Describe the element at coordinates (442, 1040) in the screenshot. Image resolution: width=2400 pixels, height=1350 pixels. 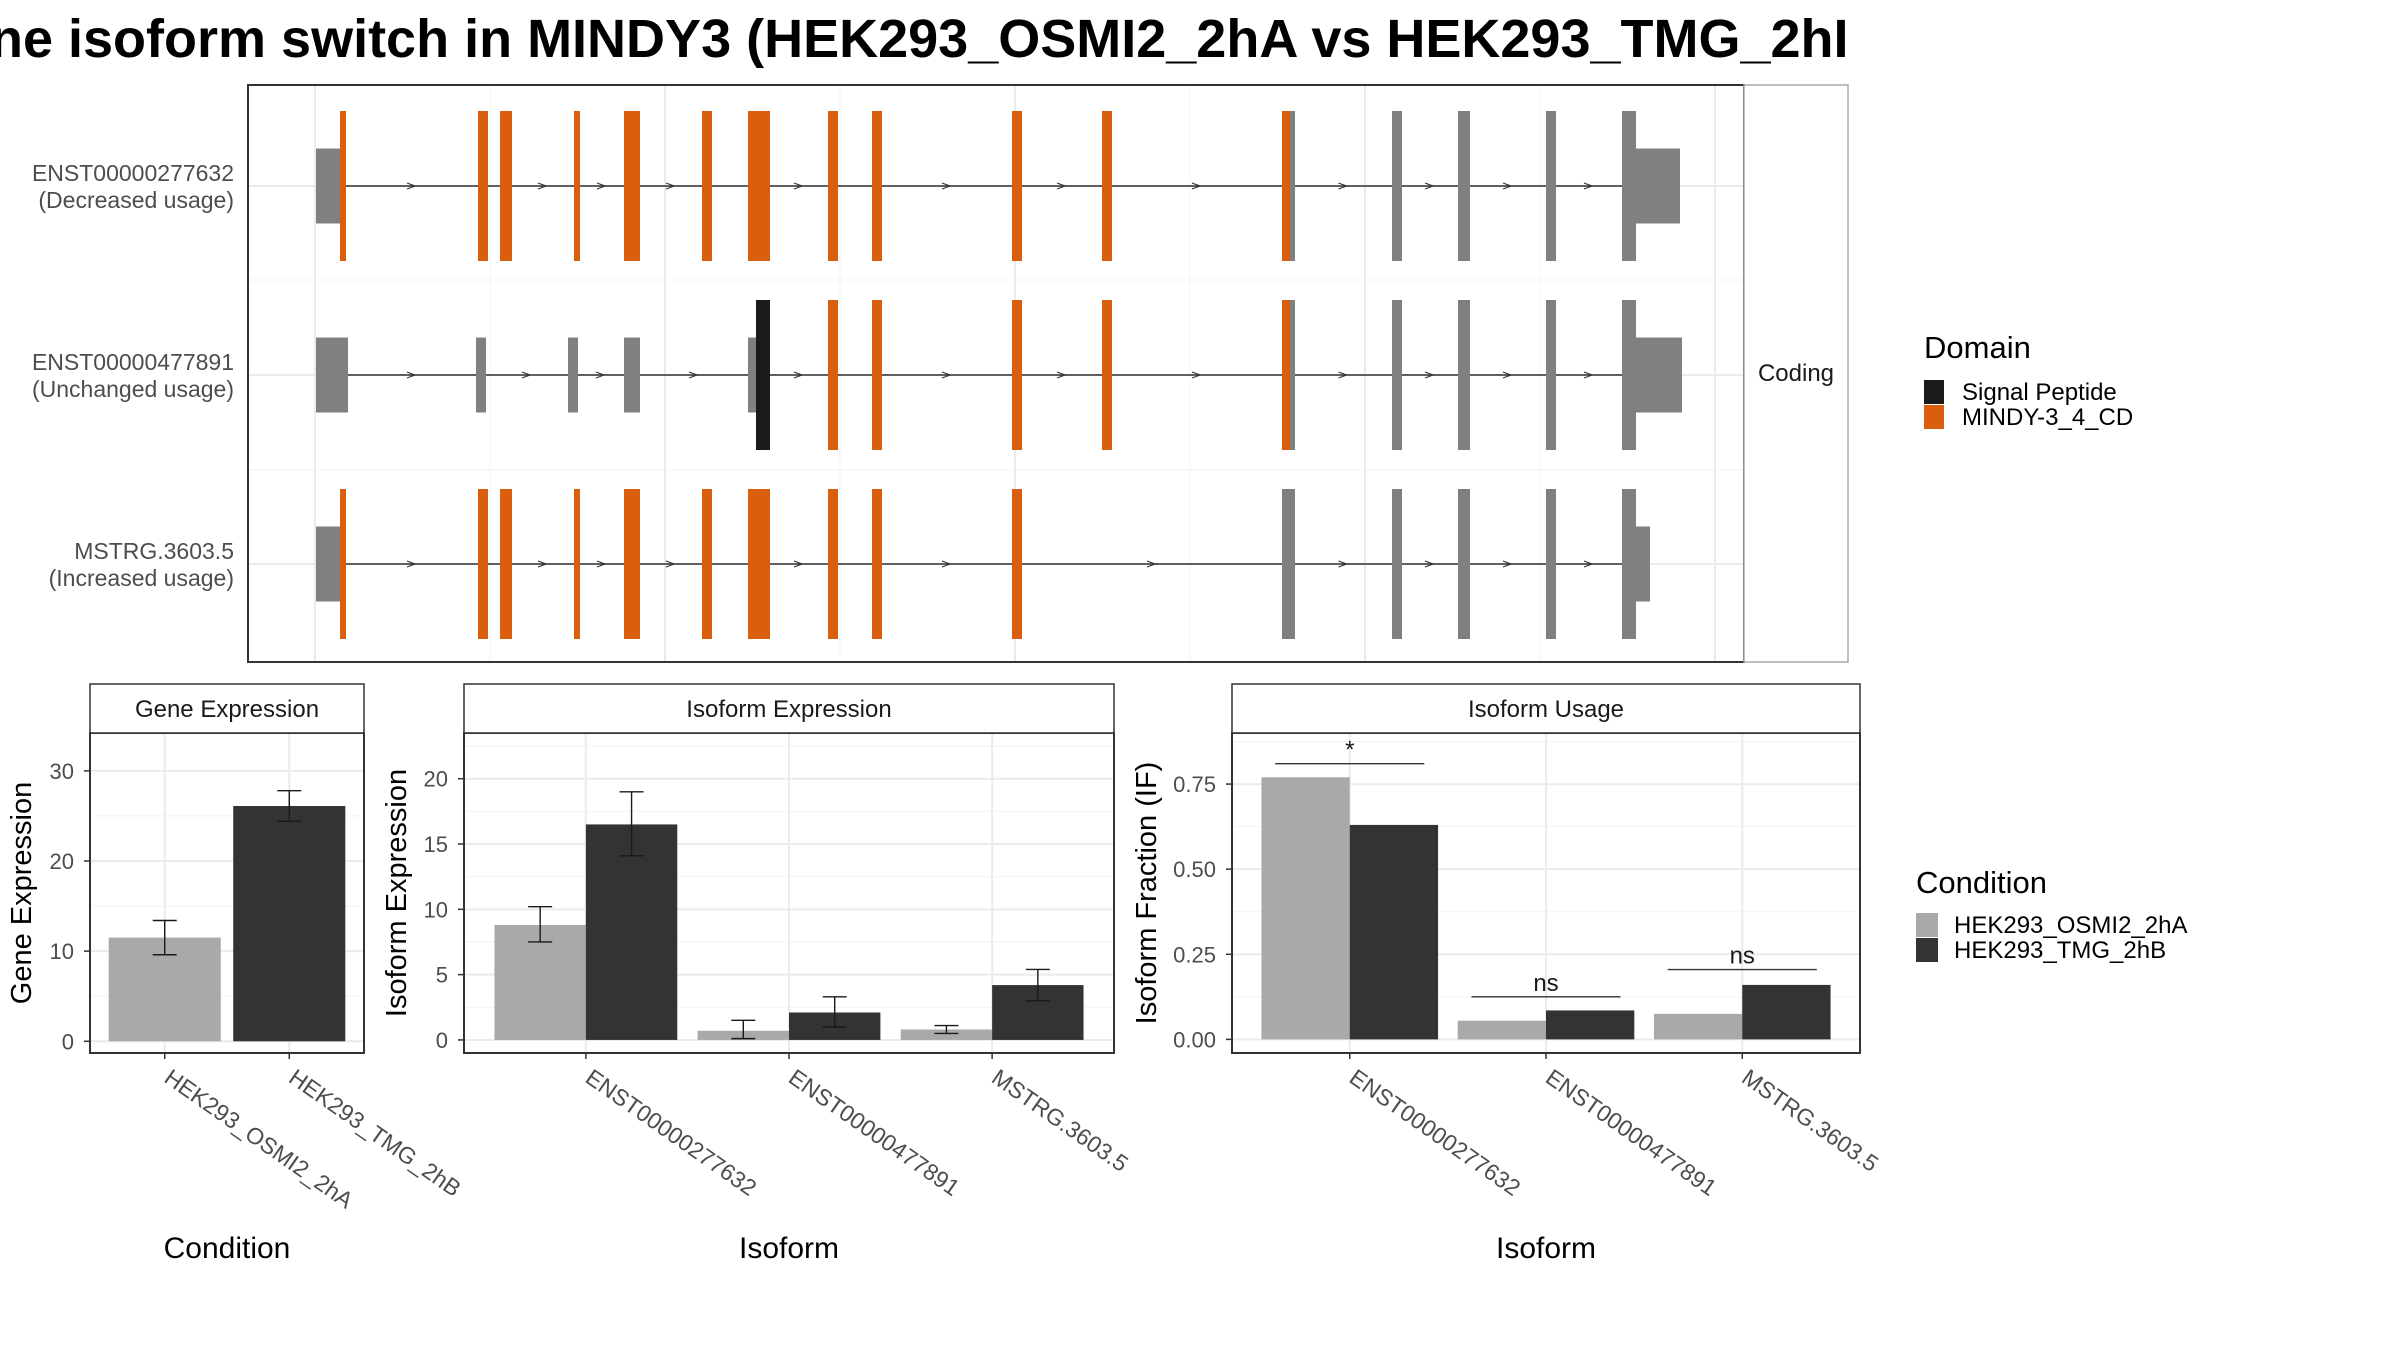
I see `y-tick-label: 0` at that location.